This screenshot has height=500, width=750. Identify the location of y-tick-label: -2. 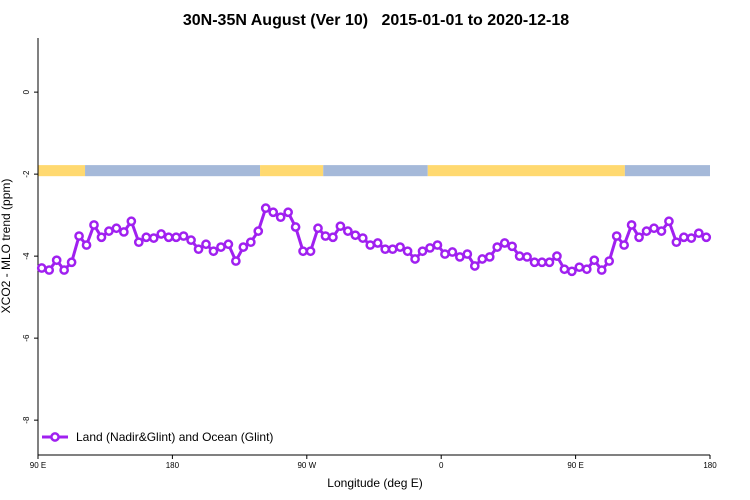
(26, 174).